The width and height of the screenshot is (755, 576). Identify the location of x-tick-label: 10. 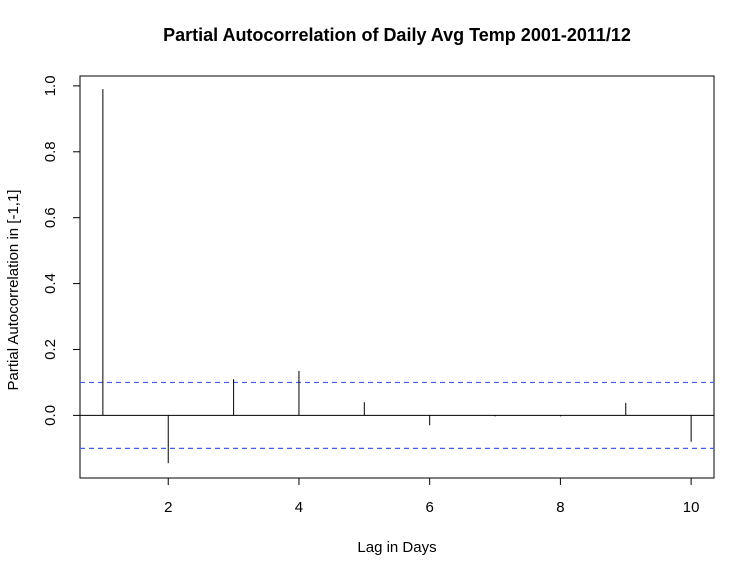
(691, 507).